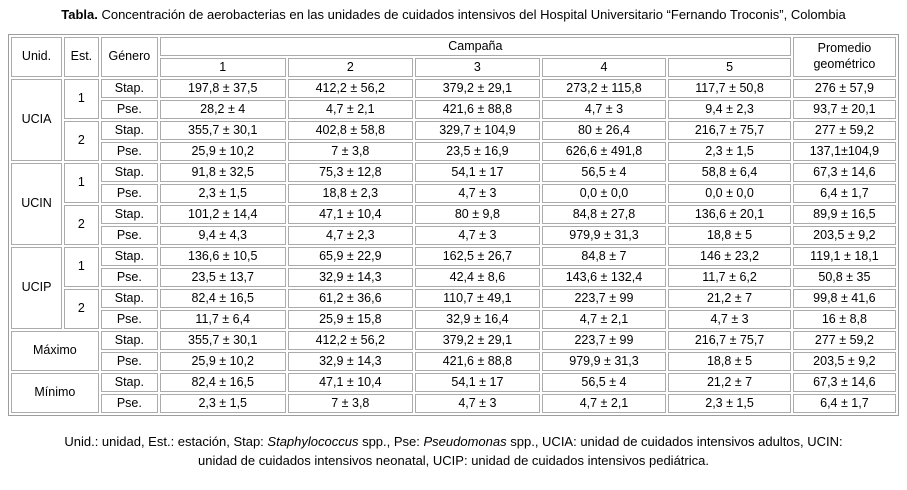  I want to click on avg-cell: 99,8 ± 41,6, so click(844, 298).